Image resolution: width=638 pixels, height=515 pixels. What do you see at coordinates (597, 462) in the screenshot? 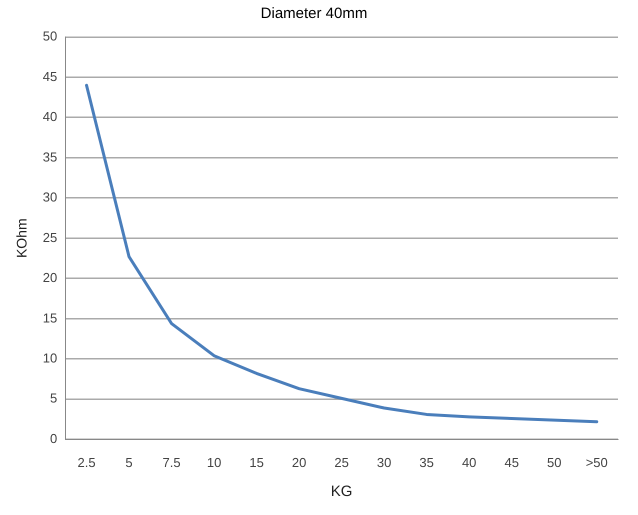
I see `x-tick-label: >50` at bounding box center [597, 462].